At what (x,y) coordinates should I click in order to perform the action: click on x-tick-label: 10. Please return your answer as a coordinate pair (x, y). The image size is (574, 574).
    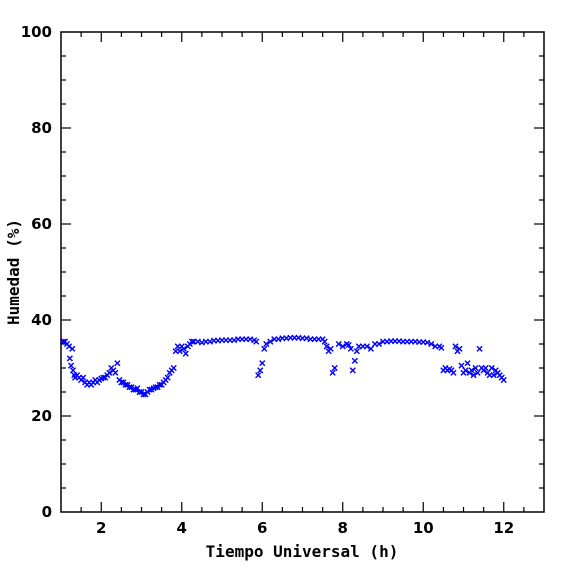
    Looking at the image, I should click on (423, 528).